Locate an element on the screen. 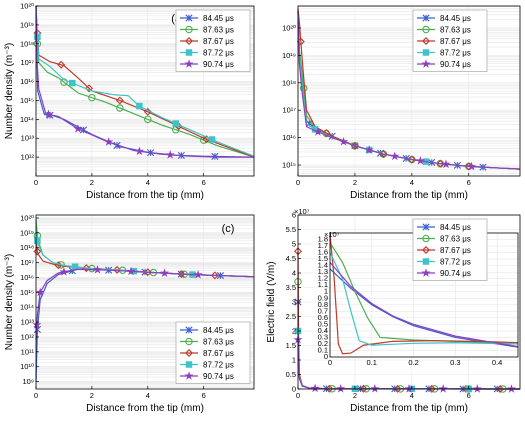 Image resolution: width=525 pixels, height=422 pixels. y-tick-label: 0 is located at coordinates (294, 389).